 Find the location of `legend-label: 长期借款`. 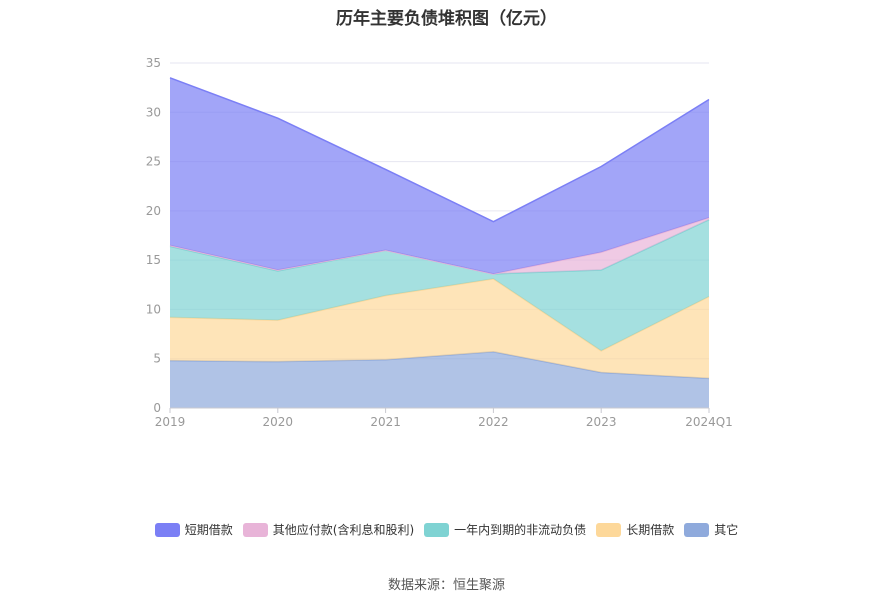

legend-label: 长期借款 is located at coordinates (650, 530).